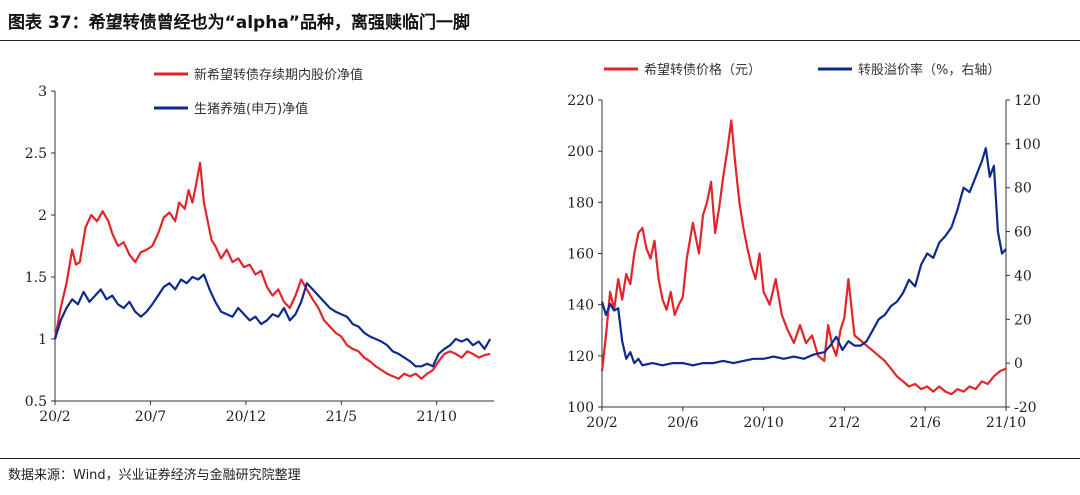 This screenshot has height=495, width=1080. What do you see at coordinates (1027, 101) in the screenshot?
I see `y2-tick-label: 120` at bounding box center [1027, 101].